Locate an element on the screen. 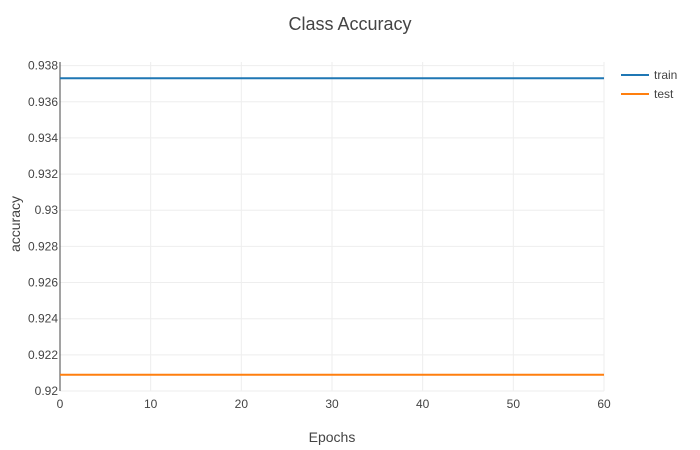  y-tick-label: 0.932 is located at coordinates (43, 174).